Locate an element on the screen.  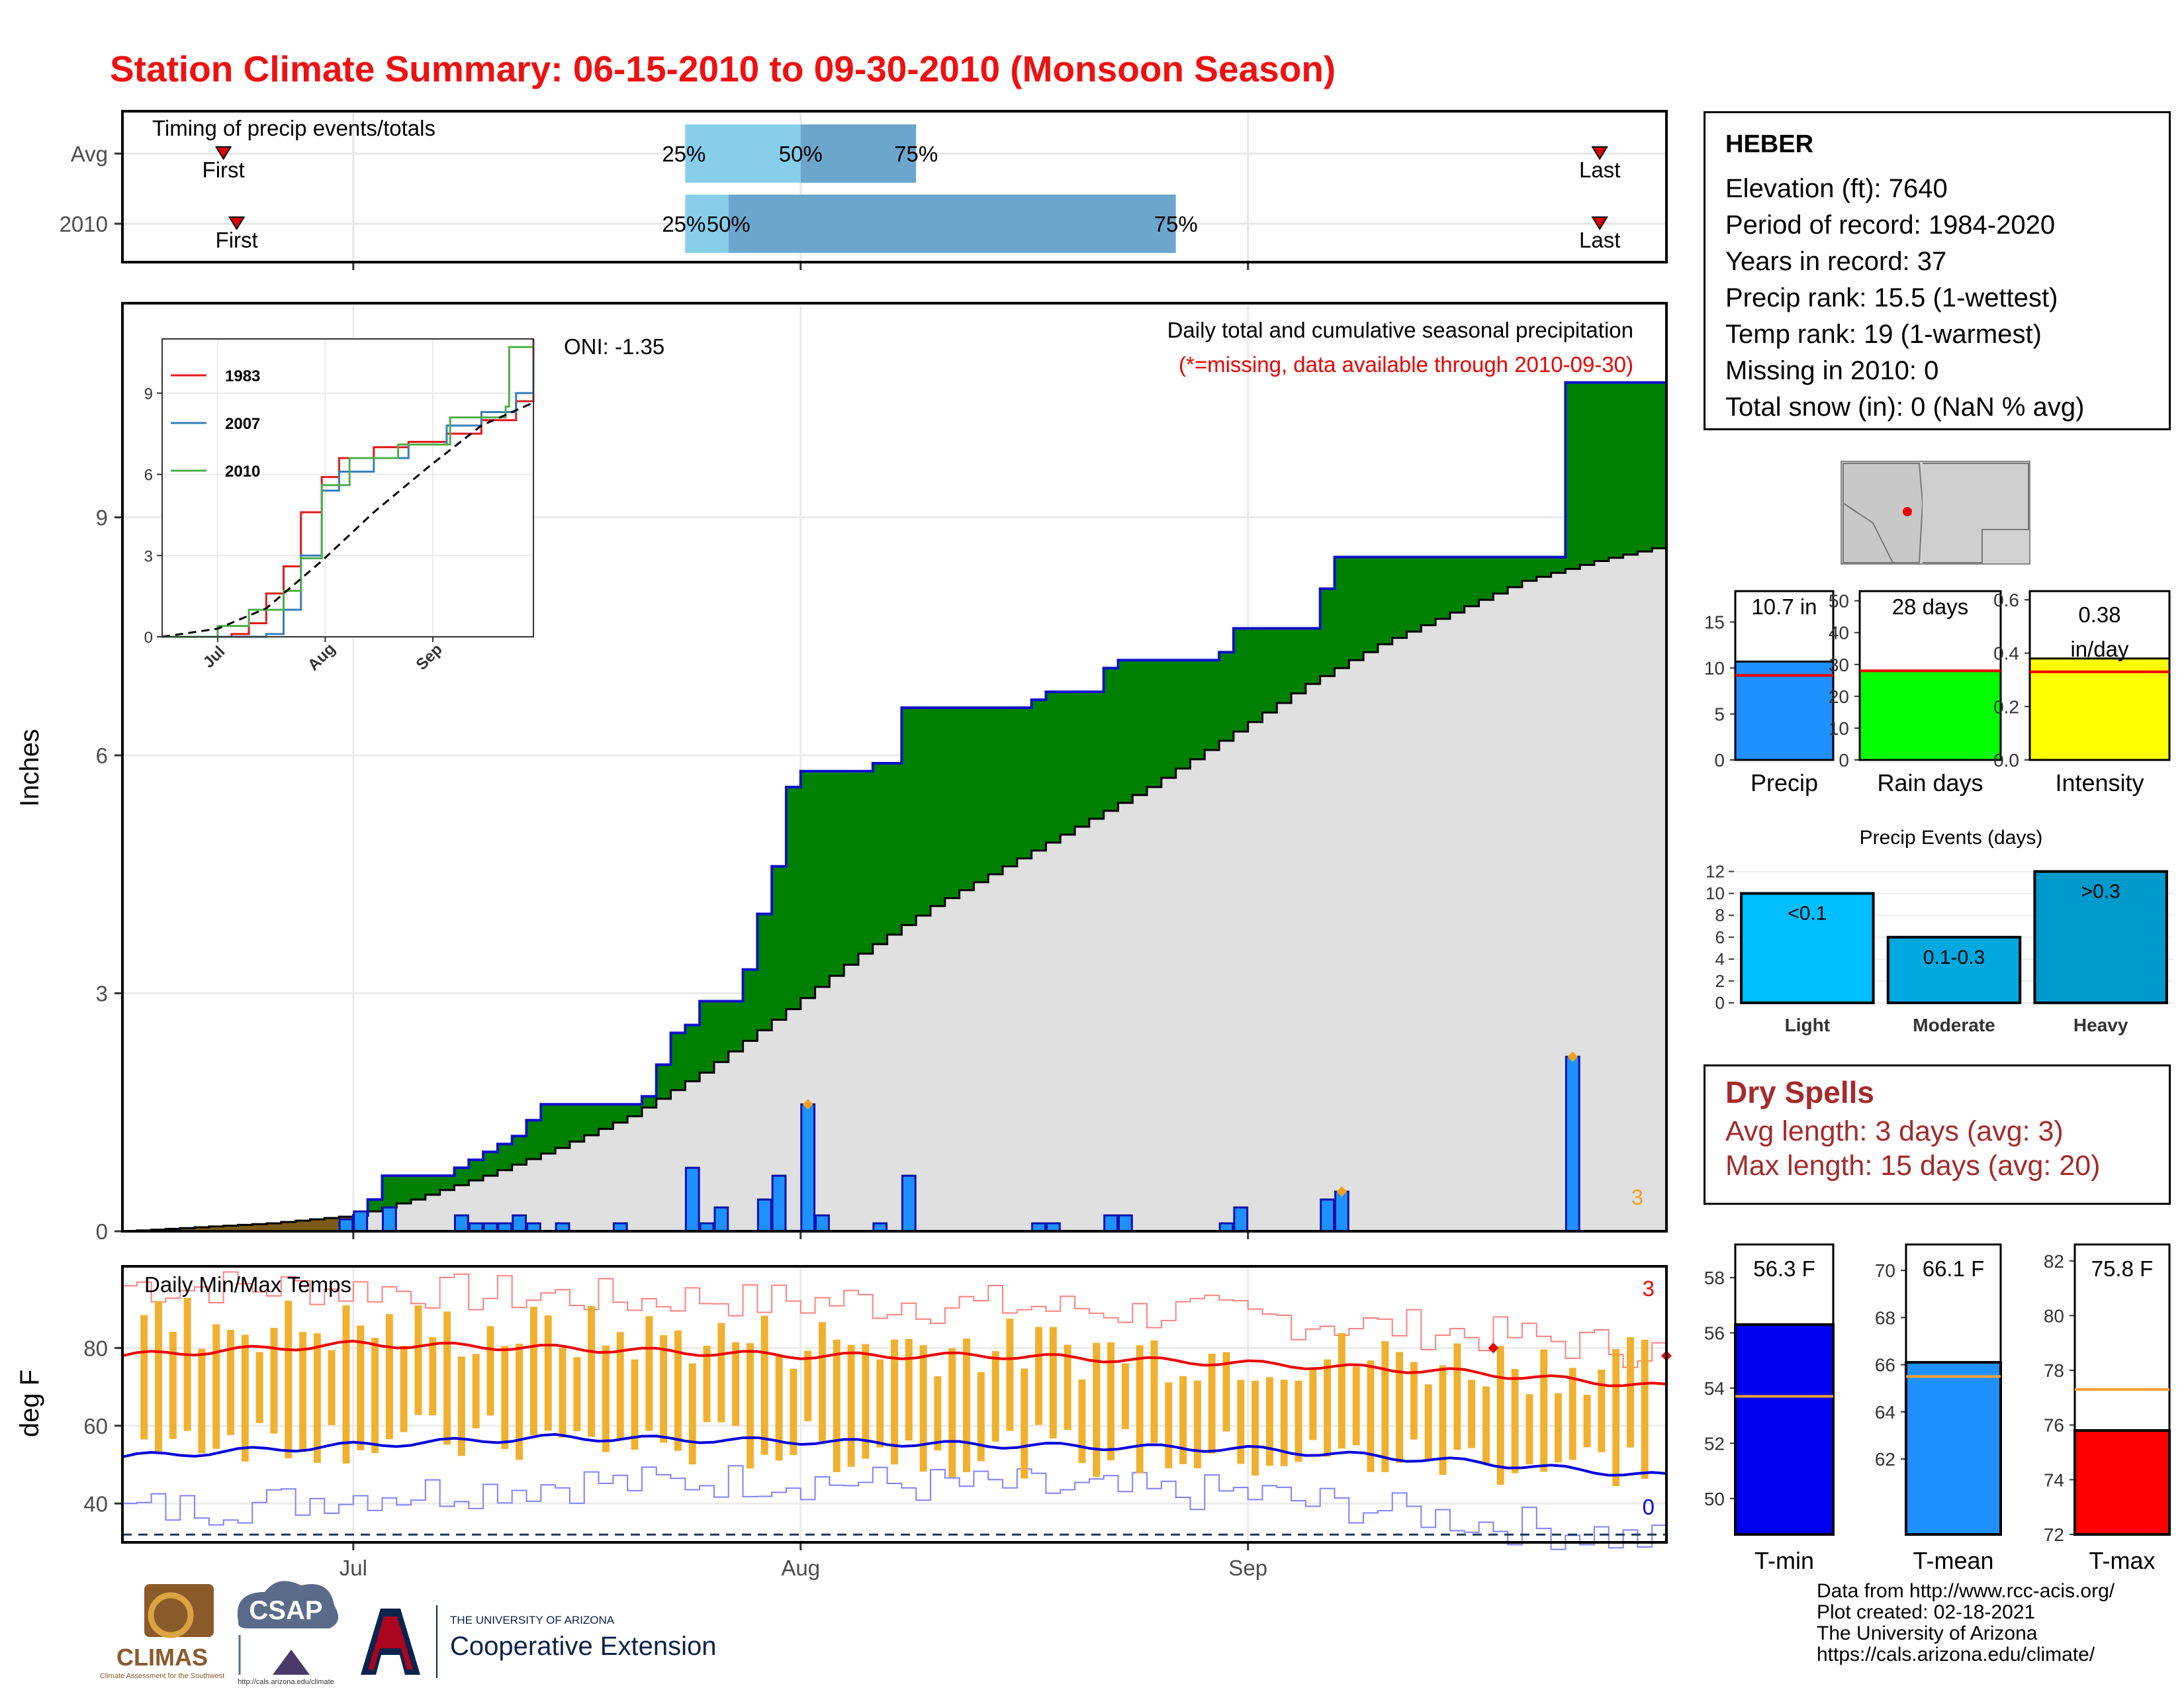
station-snow: Total snow (in): 0 (NaN % avg) is located at coordinates (1905, 407).